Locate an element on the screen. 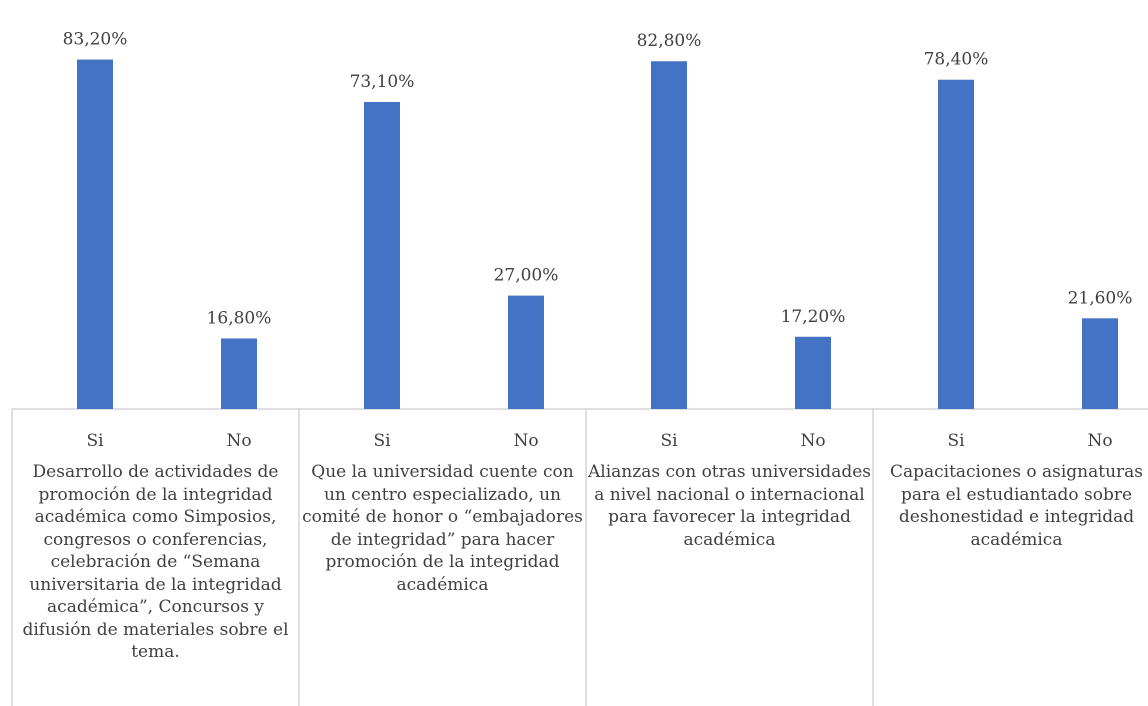 The width and height of the screenshot is (1148, 706). data-label: 27,00% is located at coordinates (526, 276).